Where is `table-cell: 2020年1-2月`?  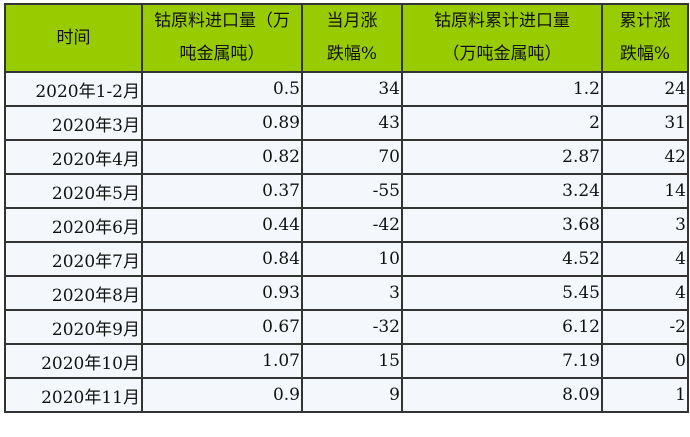 table-cell: 2020年1-2月 is located at coordinates (73, 89).